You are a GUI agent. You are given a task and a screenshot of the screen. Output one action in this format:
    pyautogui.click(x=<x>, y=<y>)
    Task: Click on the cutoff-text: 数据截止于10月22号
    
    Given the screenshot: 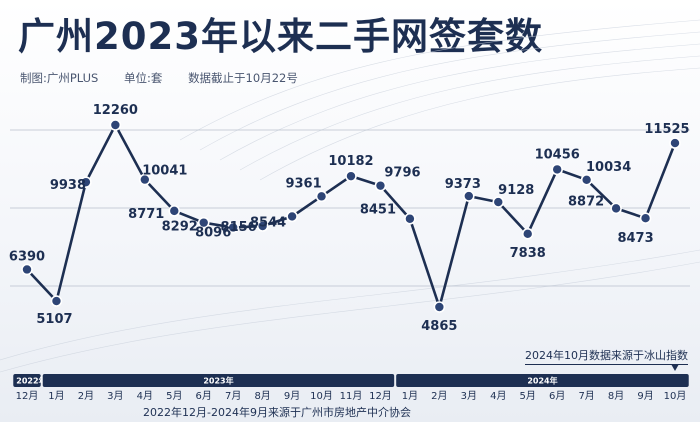 What is the action you would take?
    pyautogui.click(x=243, y=78)
    